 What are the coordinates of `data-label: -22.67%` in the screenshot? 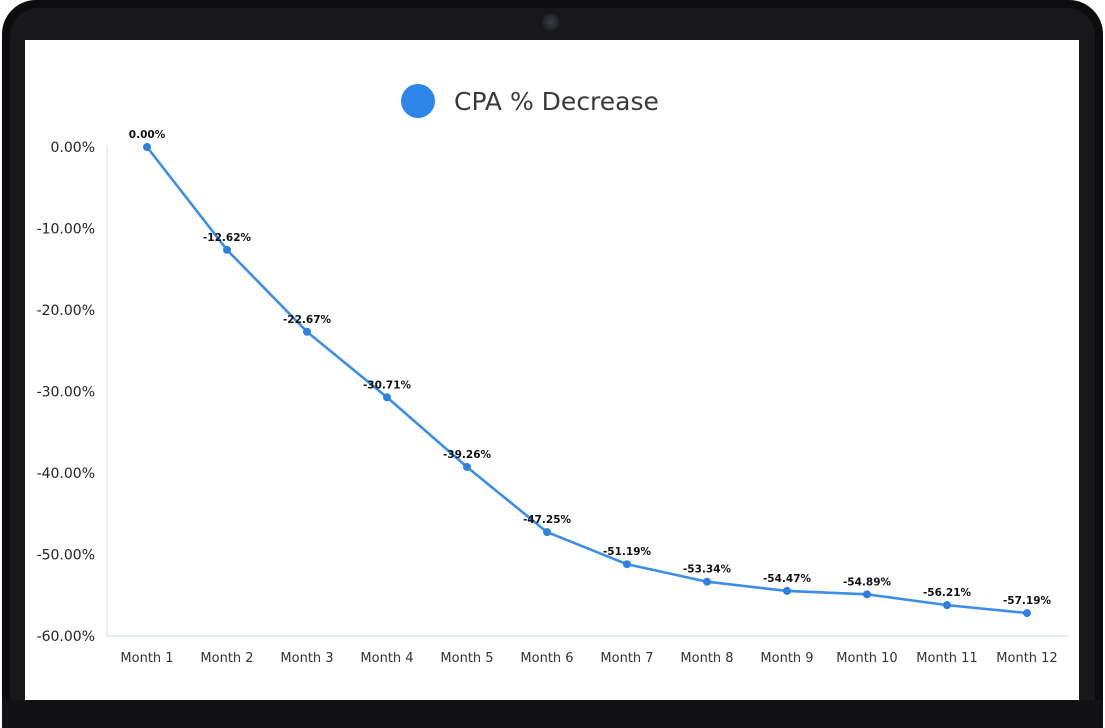 It's located at (307, 320).